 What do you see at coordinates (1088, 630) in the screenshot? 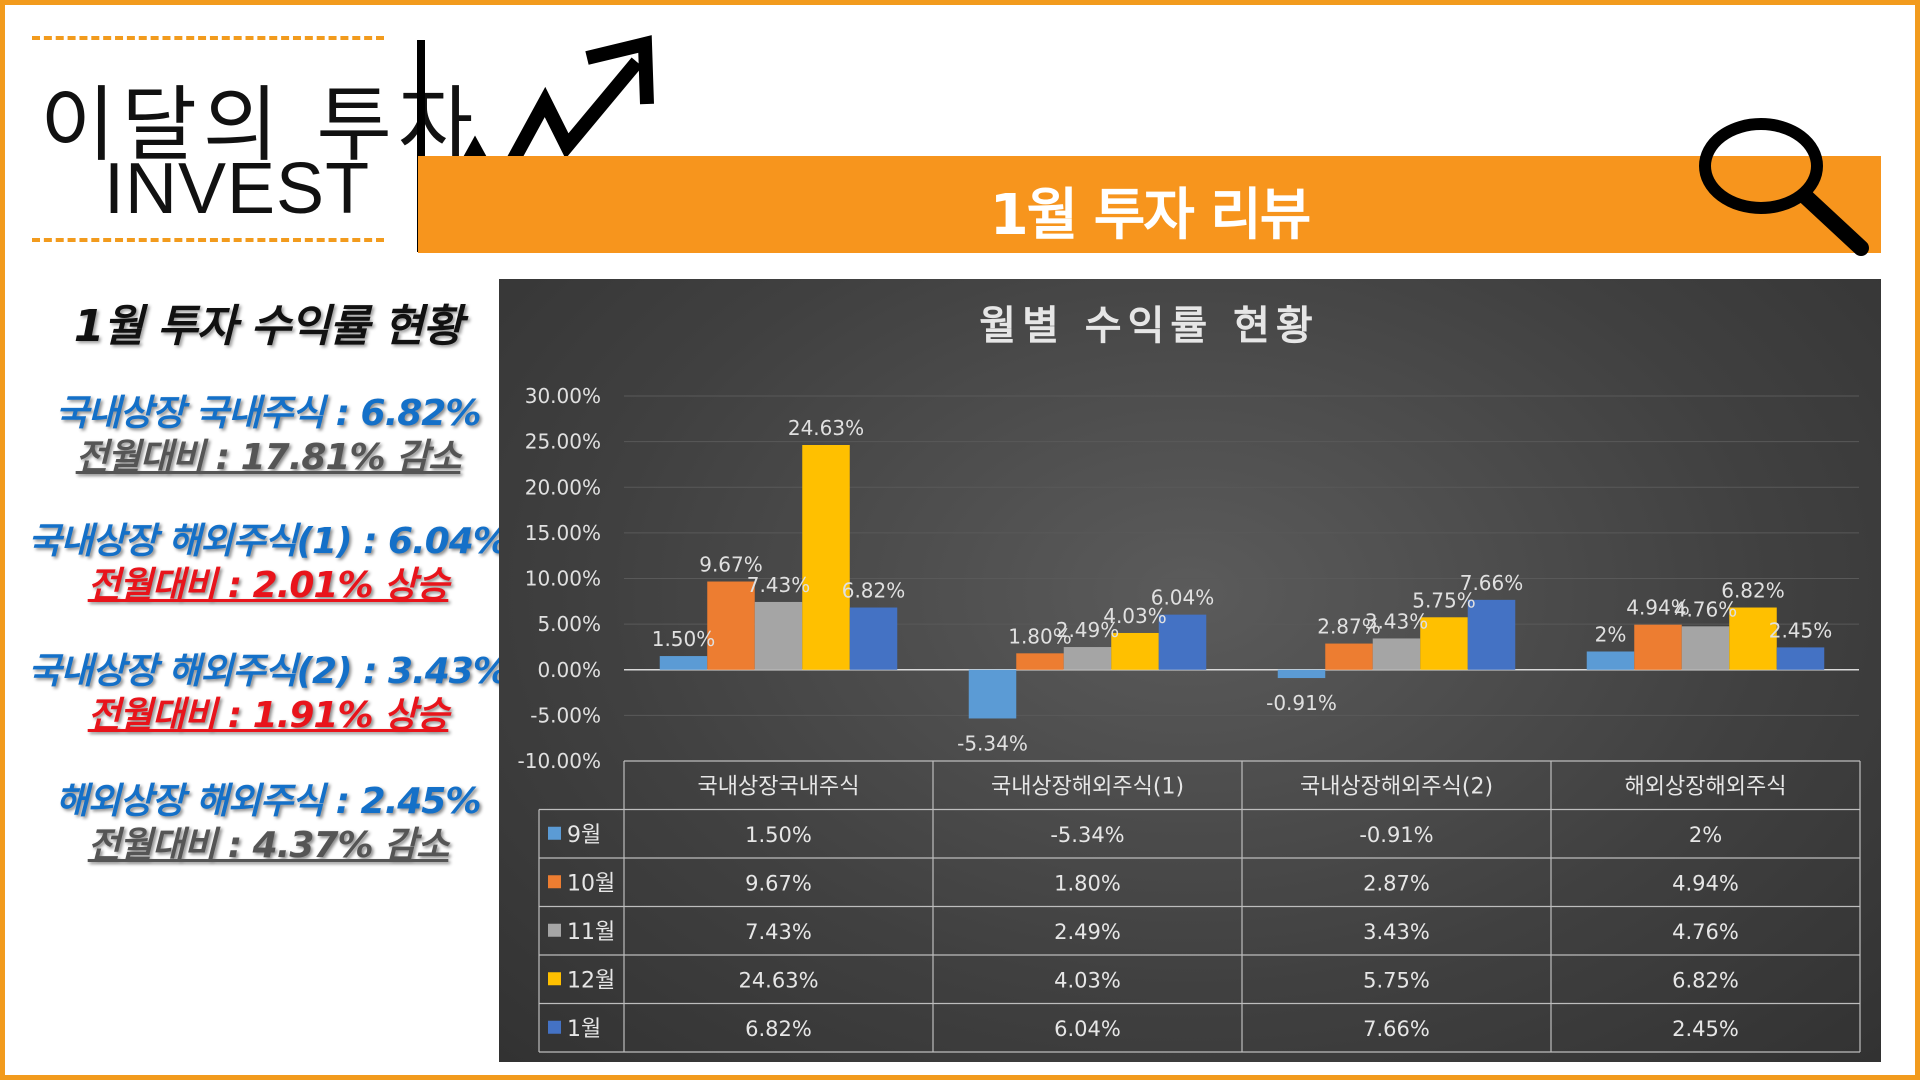
I see `data-label: 2.49%` at bounding box center [1088, 630].